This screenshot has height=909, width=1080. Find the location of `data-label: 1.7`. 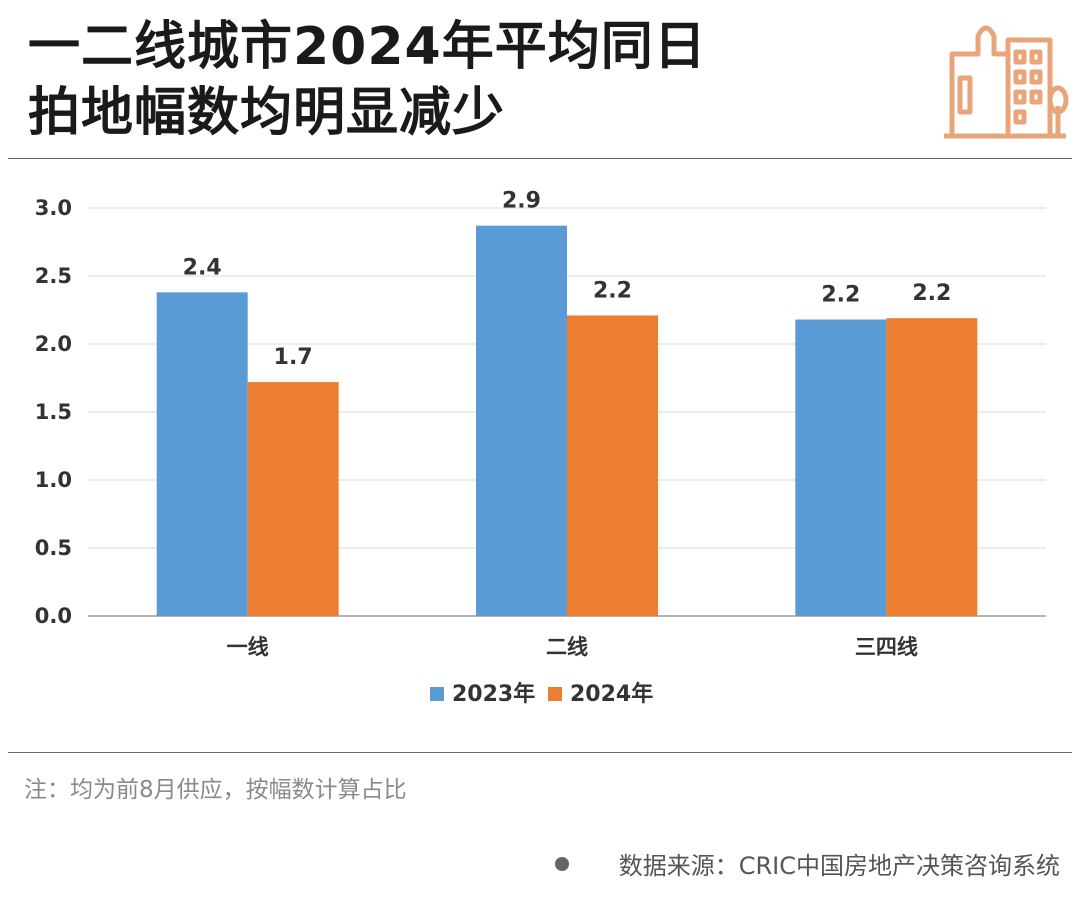

data-label: 1.7 is located at coordinates (293, 357).